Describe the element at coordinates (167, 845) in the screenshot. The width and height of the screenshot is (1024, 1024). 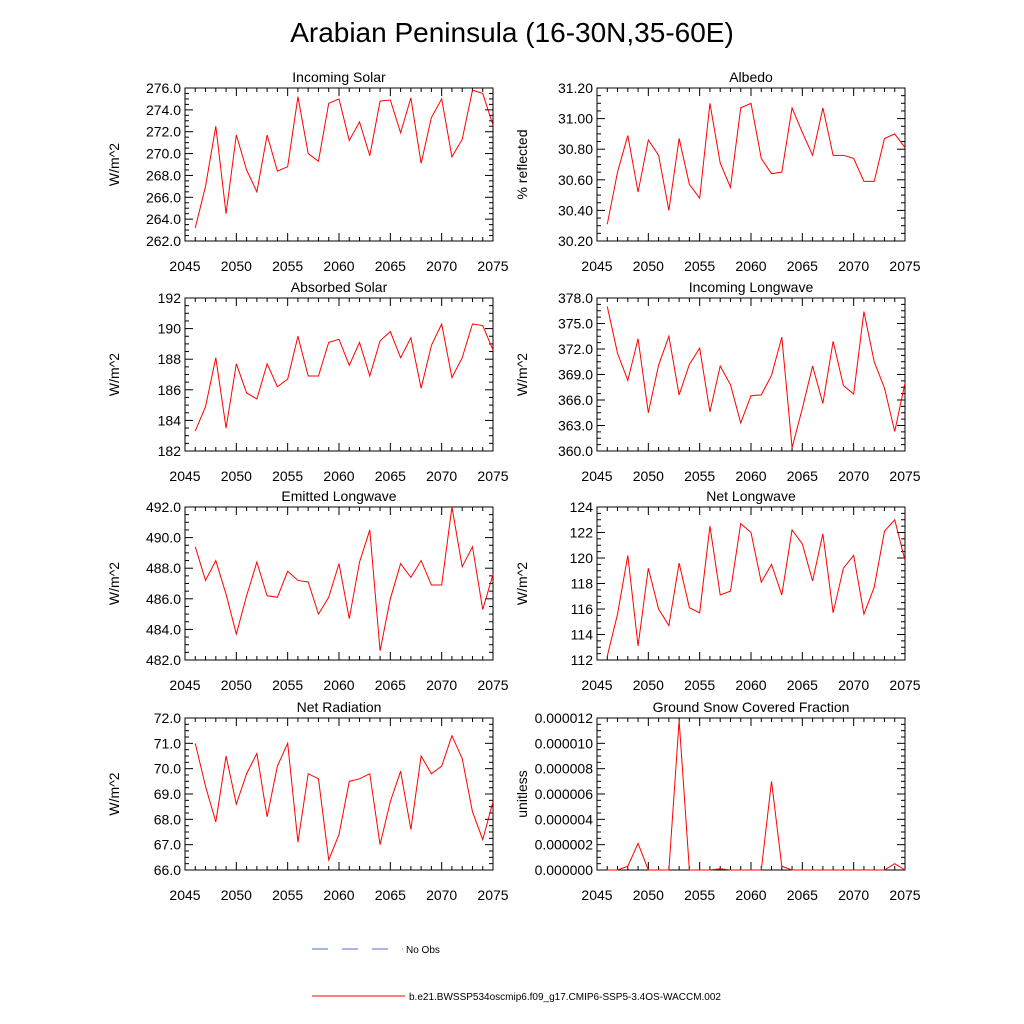
I see `panel-net-radiation-ytick-label: 67.0` at that location.